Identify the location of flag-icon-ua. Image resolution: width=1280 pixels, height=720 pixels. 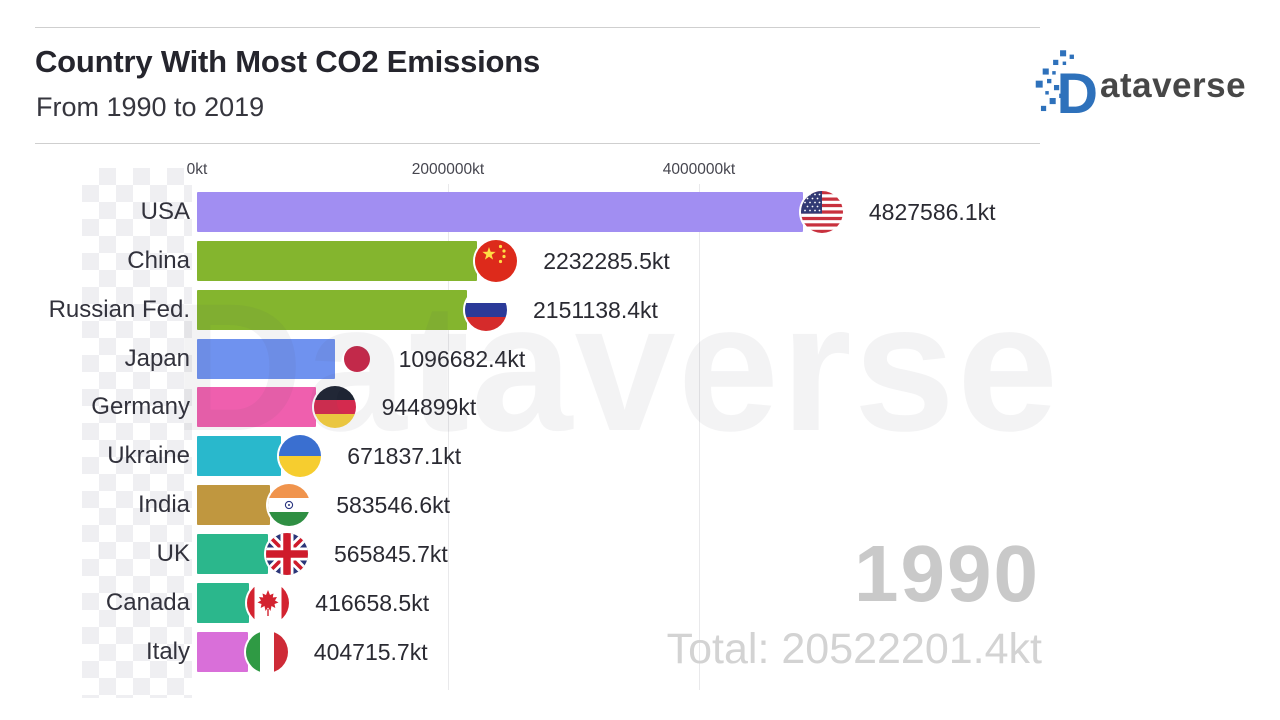
(300, 456).